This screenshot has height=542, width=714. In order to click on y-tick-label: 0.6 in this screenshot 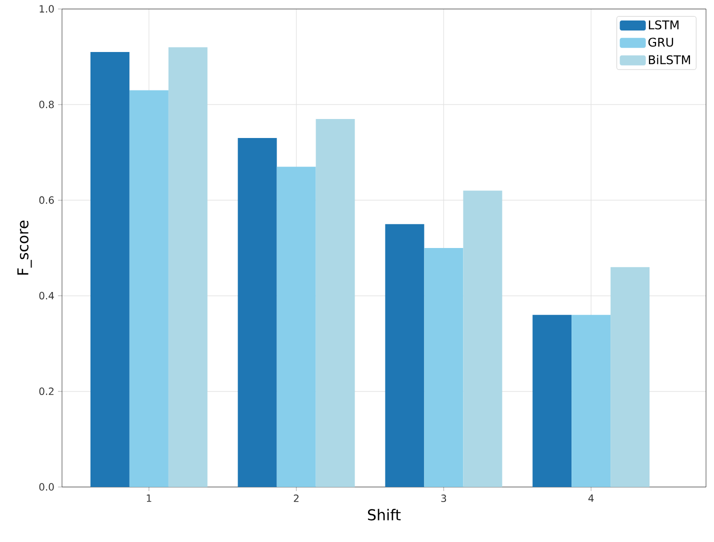, I will do `click(46, 200)`.